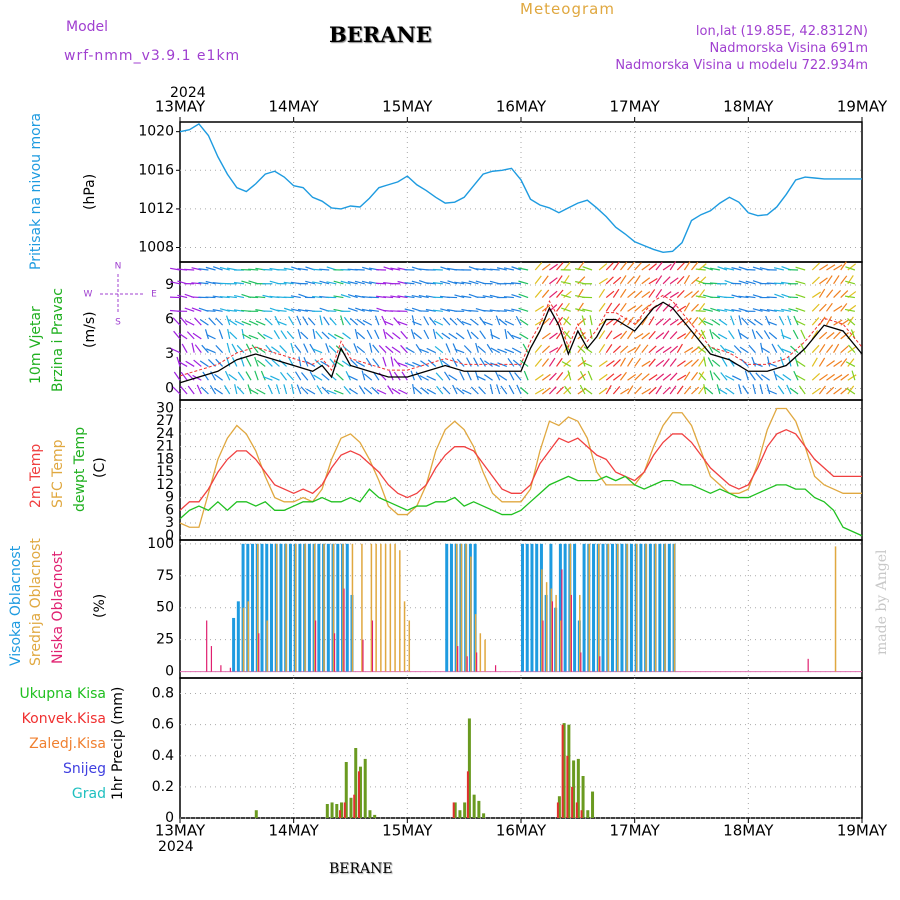  I want to click on model-name: wrf-nmm_v3.9.1 e1km, so click(152, 56).